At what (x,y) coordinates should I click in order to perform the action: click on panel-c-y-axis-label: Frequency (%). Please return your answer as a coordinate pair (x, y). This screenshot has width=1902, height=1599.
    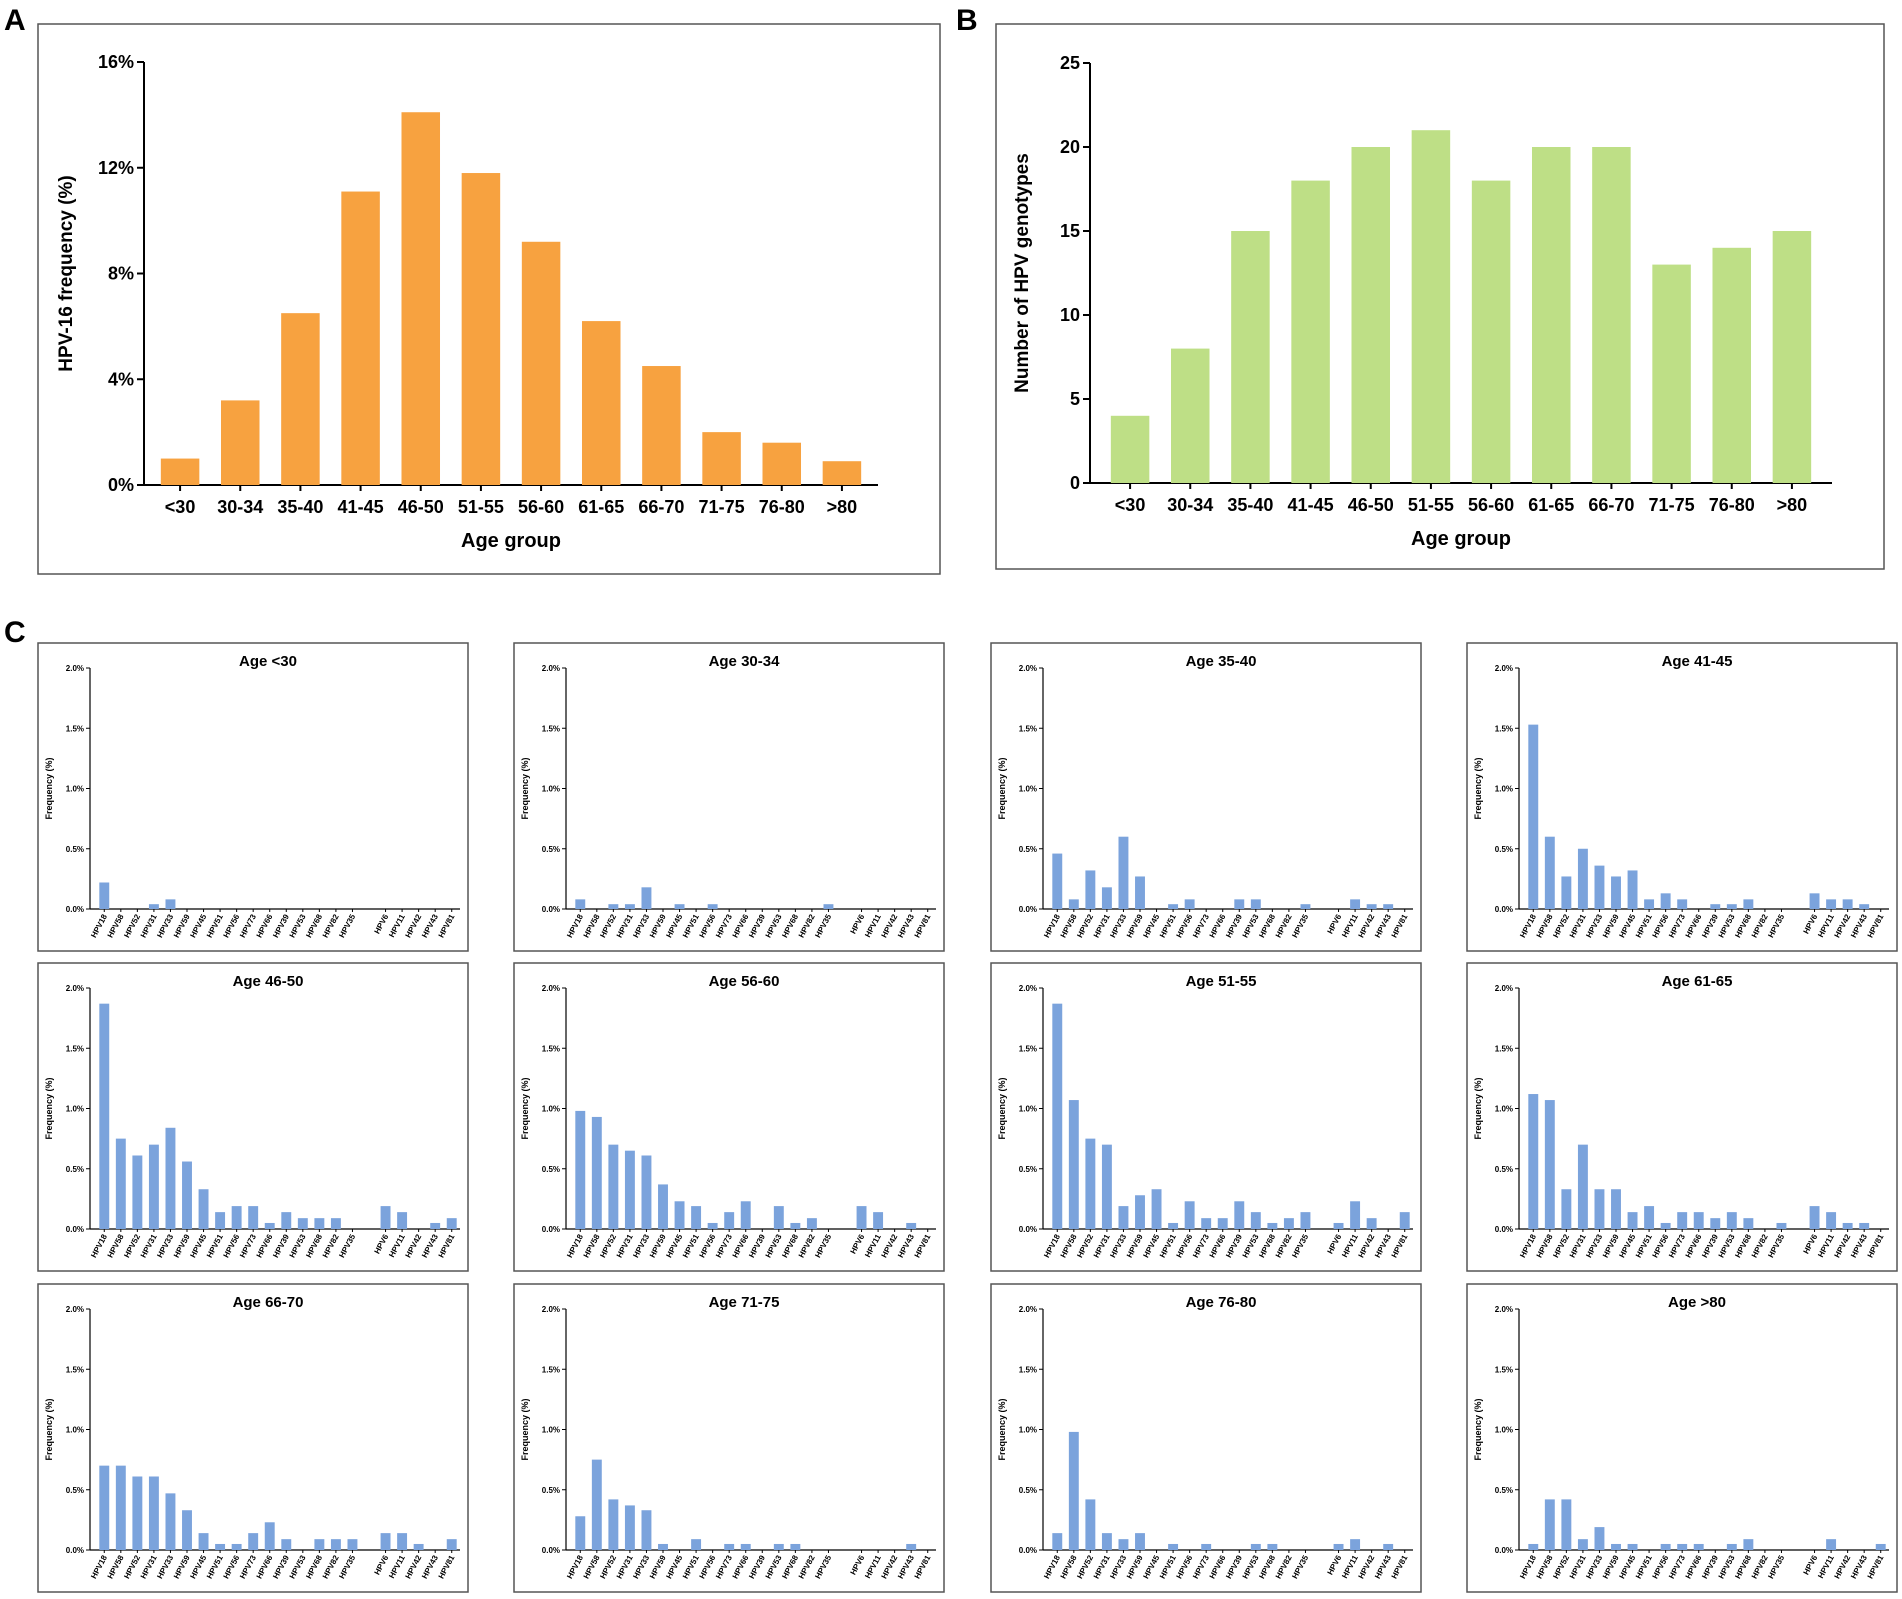
    Looking at the image, I should click on (1478, 1429).